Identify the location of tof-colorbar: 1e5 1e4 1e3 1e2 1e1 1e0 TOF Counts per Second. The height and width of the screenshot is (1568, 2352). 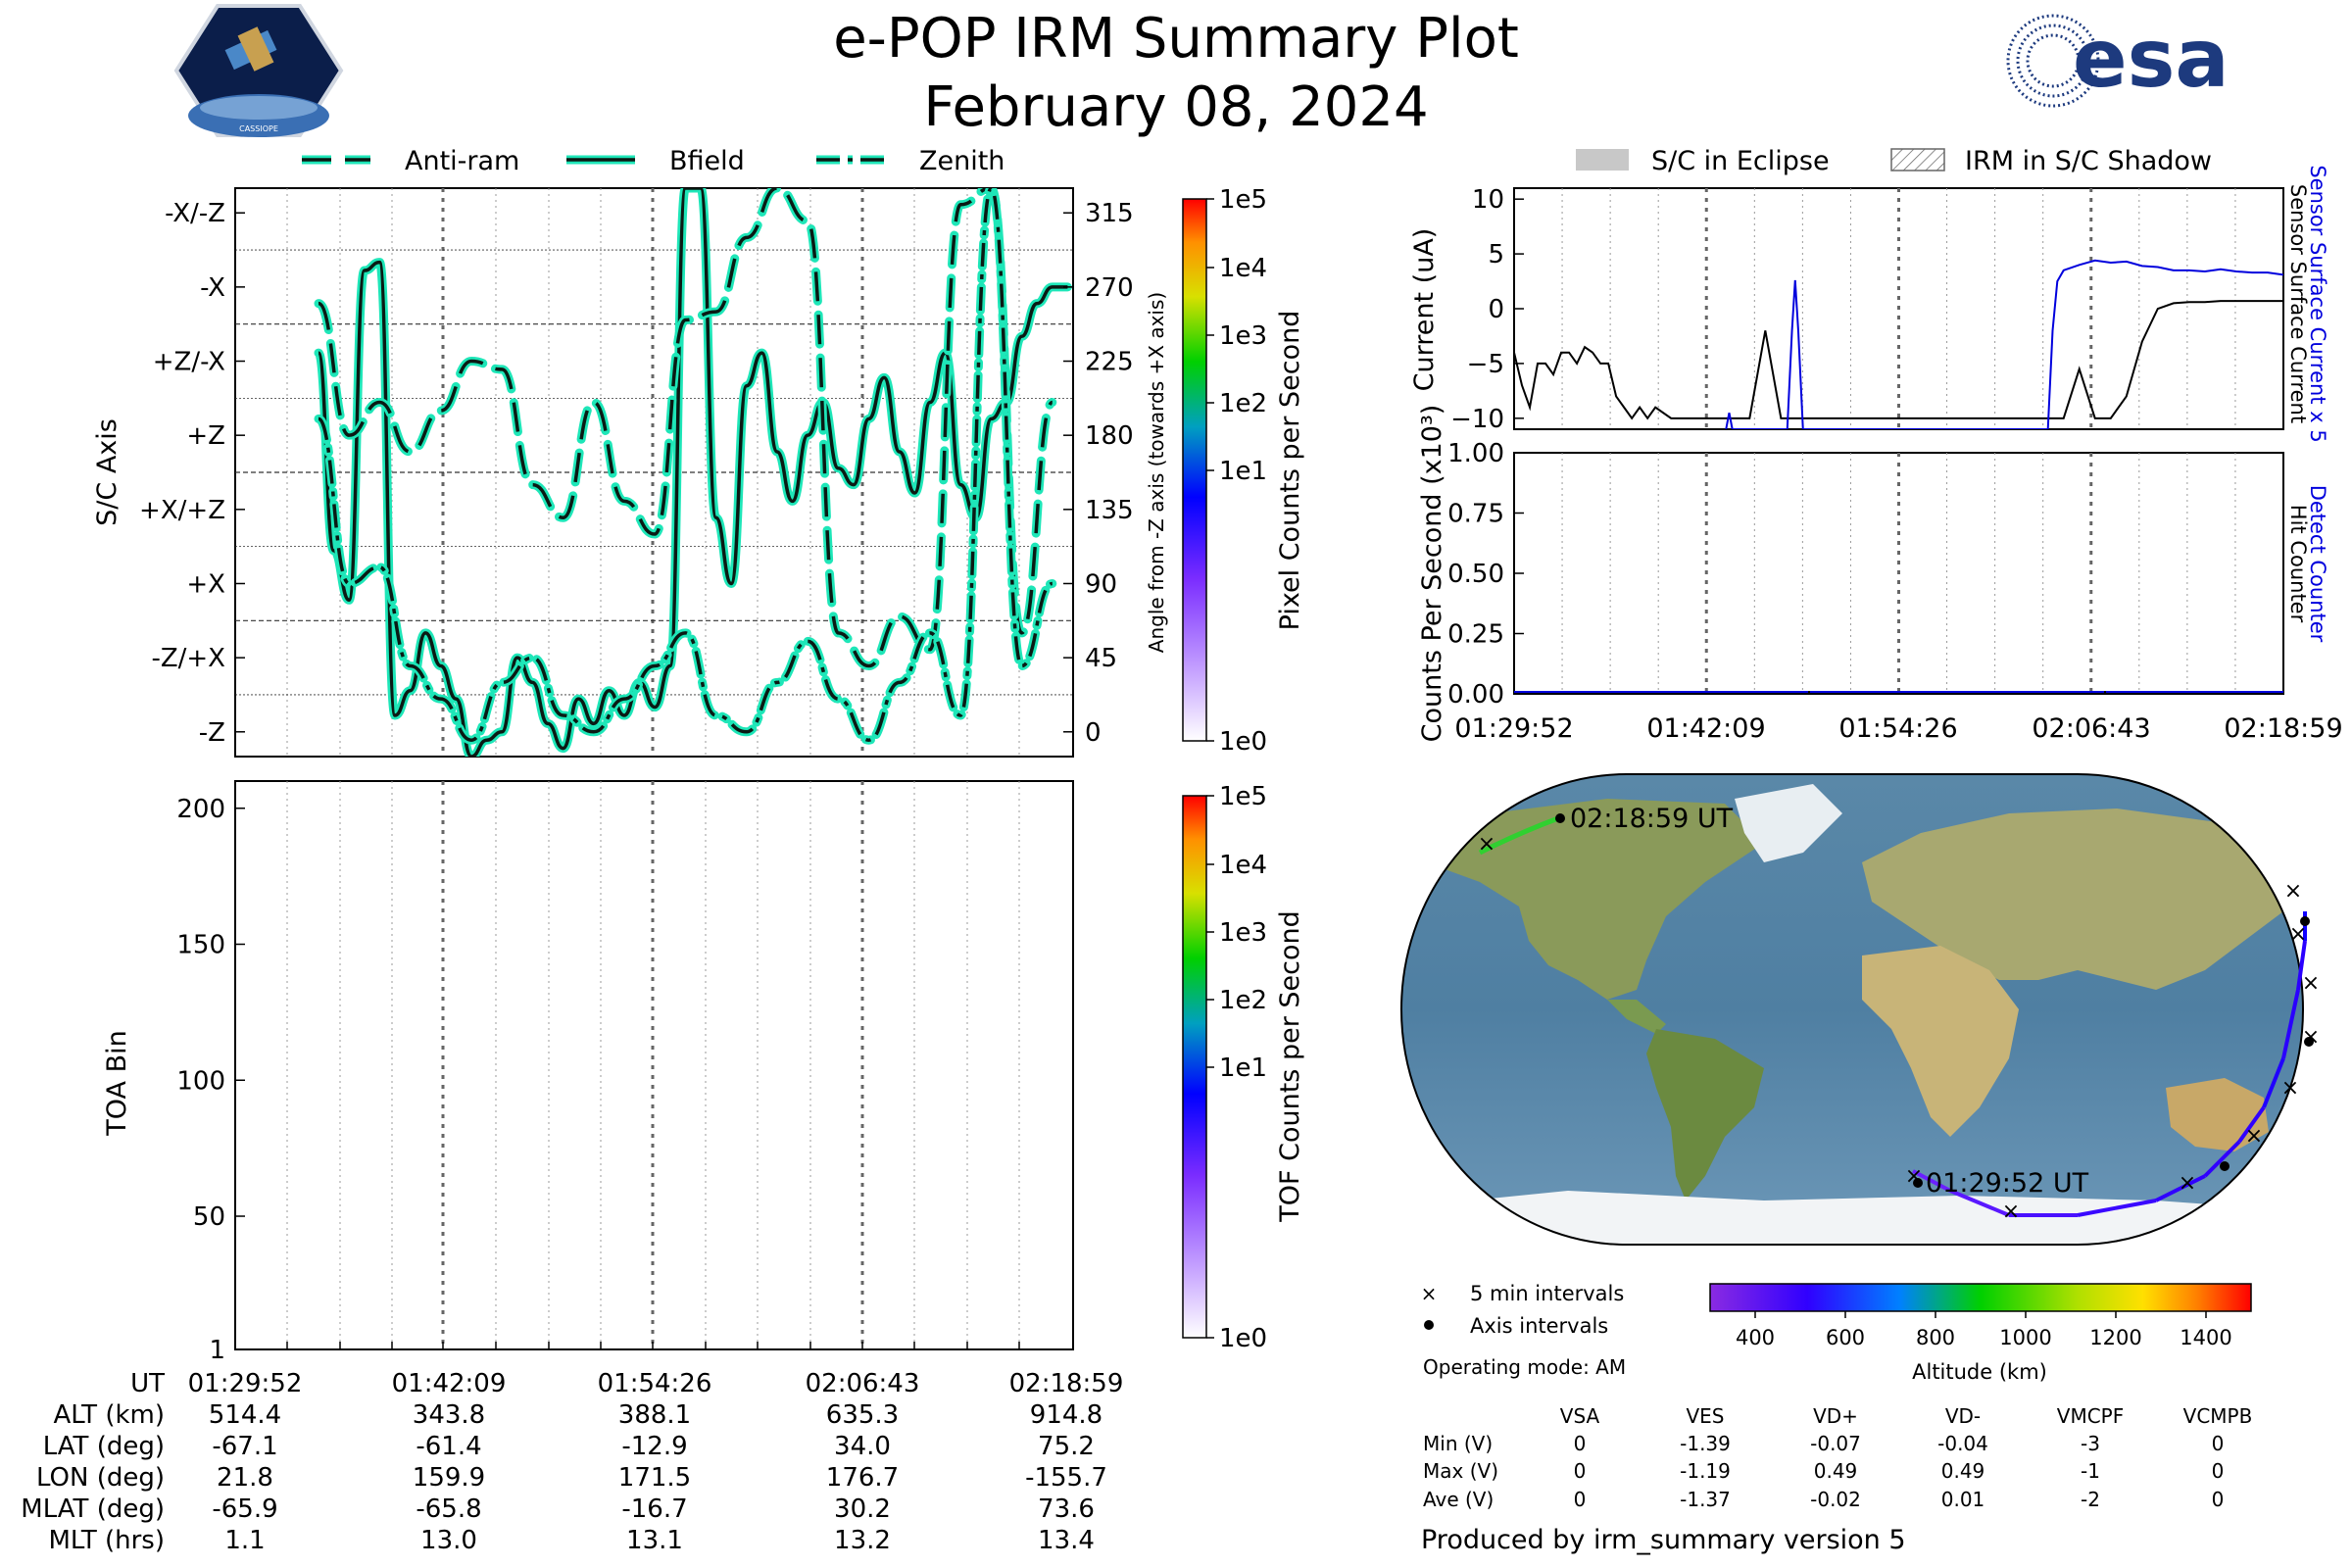
(1243, 1067).